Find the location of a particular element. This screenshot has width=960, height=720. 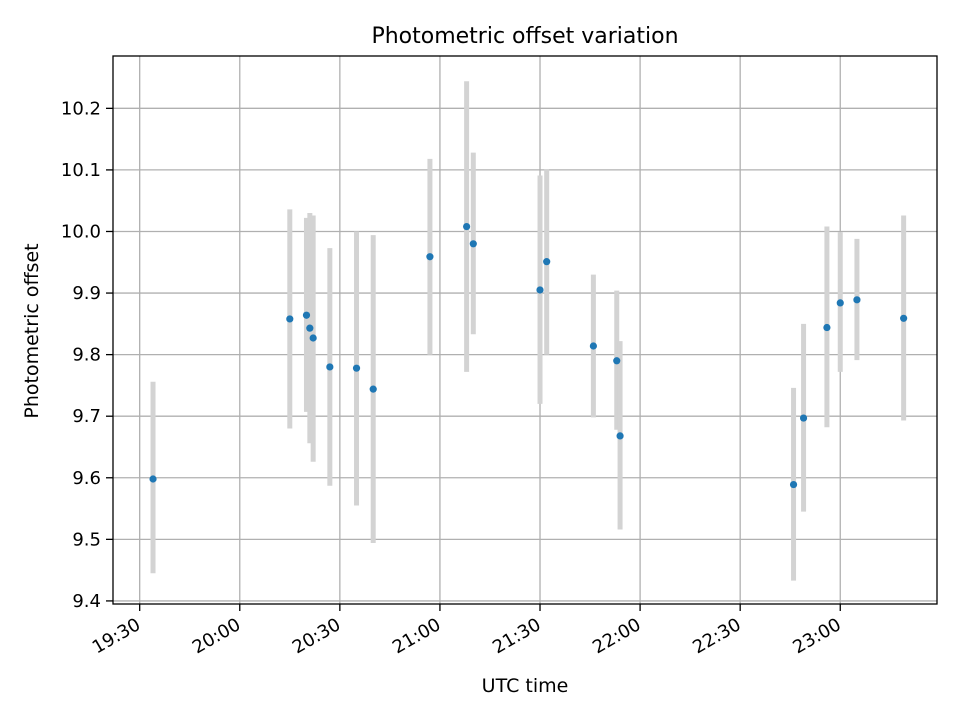

y-tick-label: 9.8 is located at coordinates (86, 355).